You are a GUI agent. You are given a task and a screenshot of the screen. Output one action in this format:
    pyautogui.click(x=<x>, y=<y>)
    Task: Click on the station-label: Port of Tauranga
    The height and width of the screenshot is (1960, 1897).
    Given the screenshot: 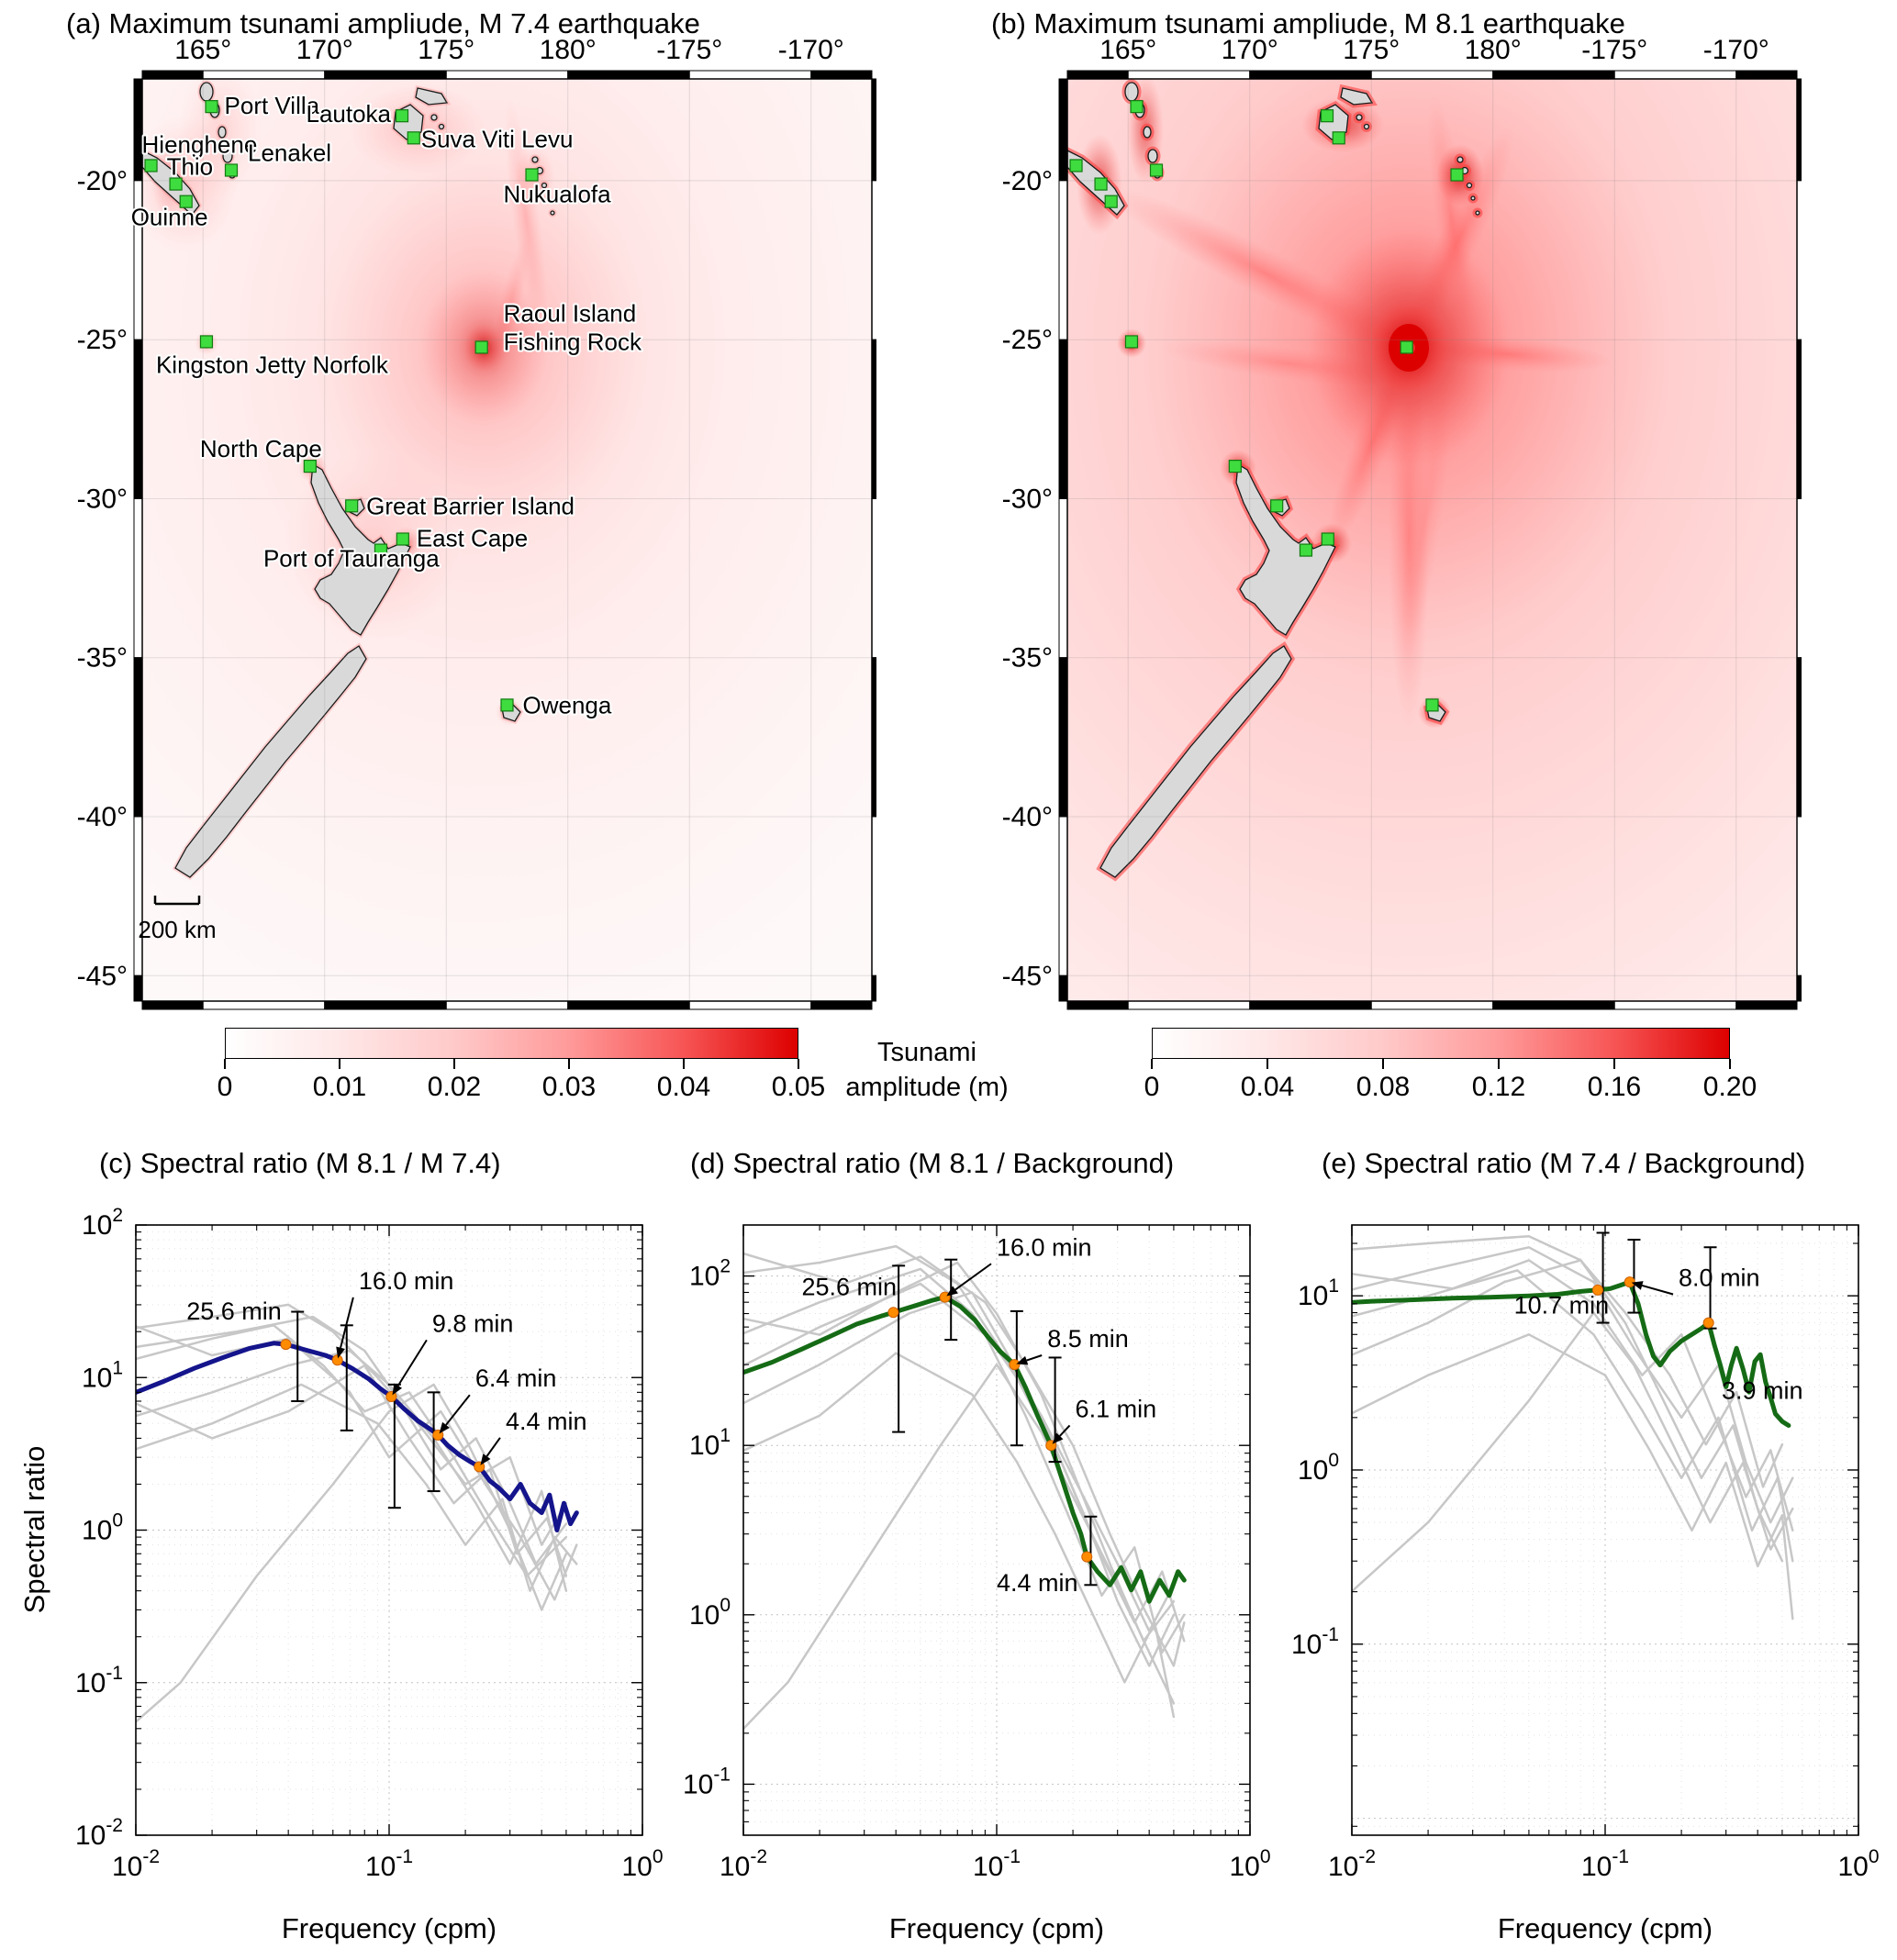 What is the action you would take?
    pyautogui.click(x=351, y=559)
    